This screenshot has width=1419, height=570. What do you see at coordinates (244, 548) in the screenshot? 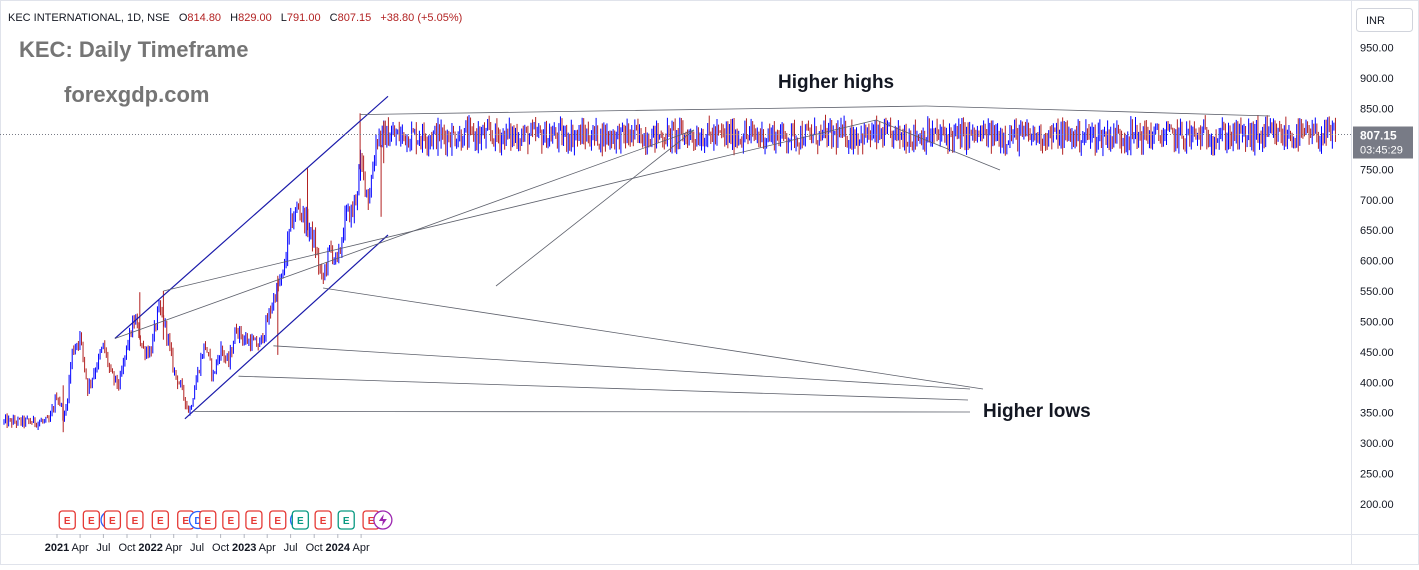
I see `time-tick-label: 2023` at bounding box center [244, 548].